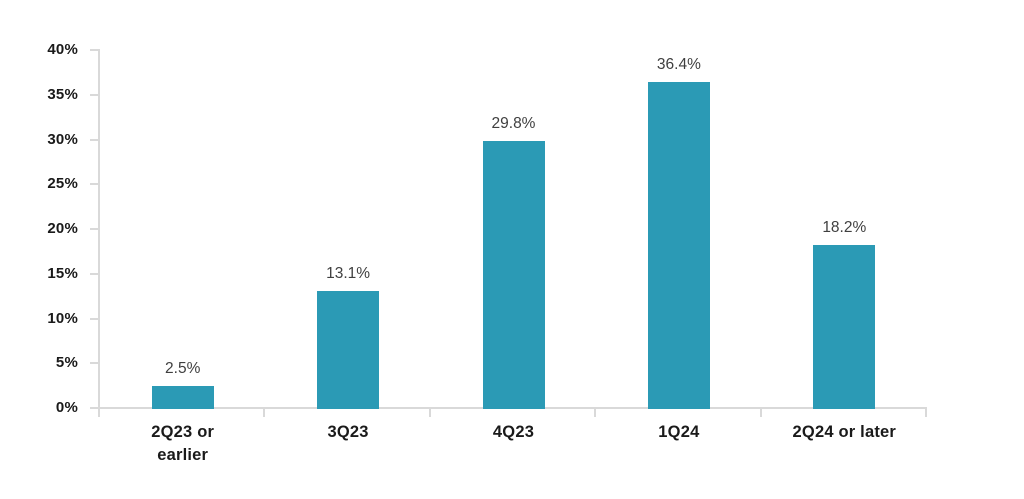  Describe the element at coordinates (66, 407) in the screenshot. I see `y-axis-tick-label: 0%` at that location.